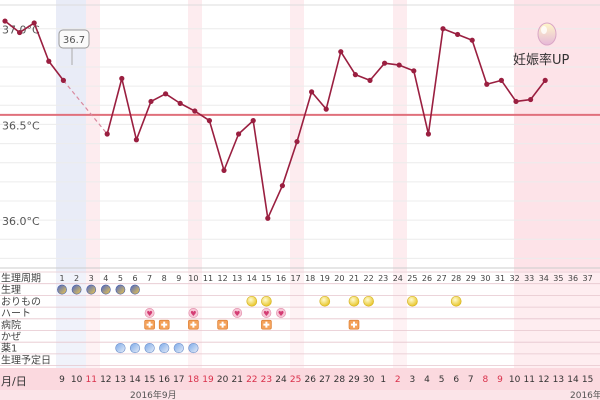  I want to click on date-cell: 8, so click(486, 380).